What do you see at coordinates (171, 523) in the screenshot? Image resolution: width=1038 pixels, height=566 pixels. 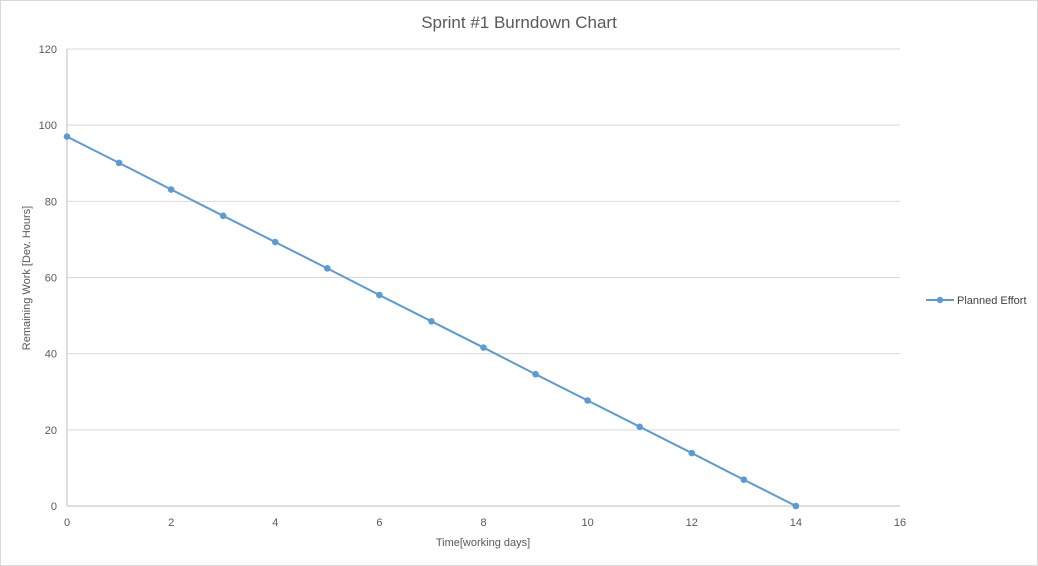 I see `x-tick-label: 2` at bounding box center [171, 523].